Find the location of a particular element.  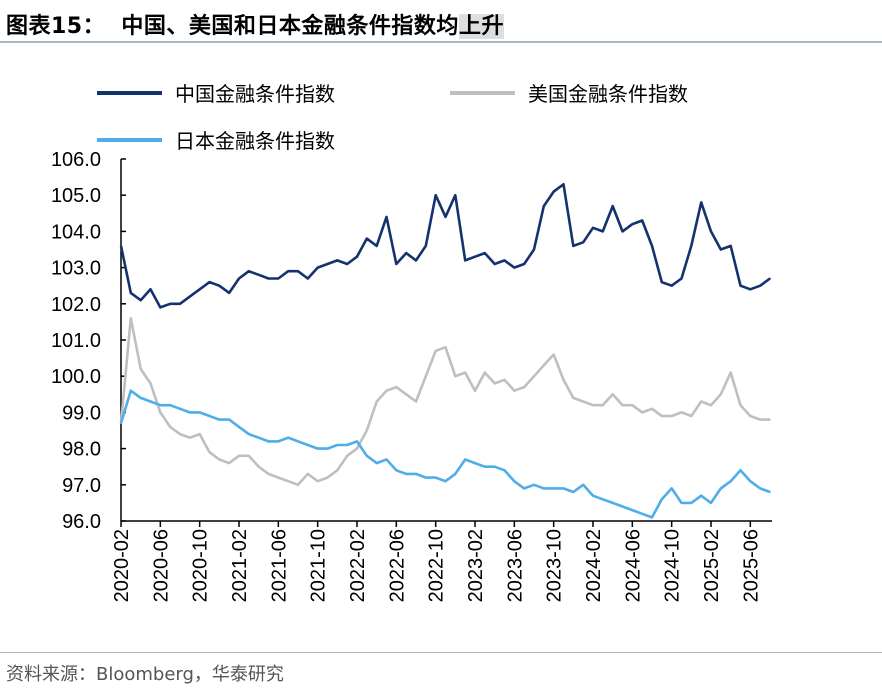

y-tick-label: 98.0 is located at coordinates (81, 450).